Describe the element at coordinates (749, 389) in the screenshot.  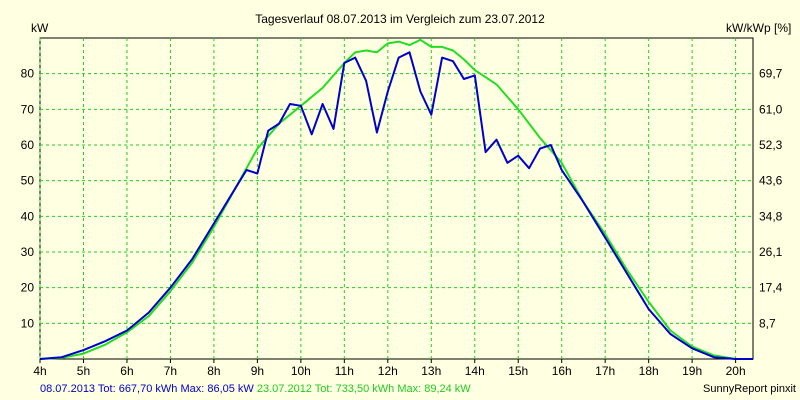
I see `footer-credit: SunnyReport pinxit` at that location.